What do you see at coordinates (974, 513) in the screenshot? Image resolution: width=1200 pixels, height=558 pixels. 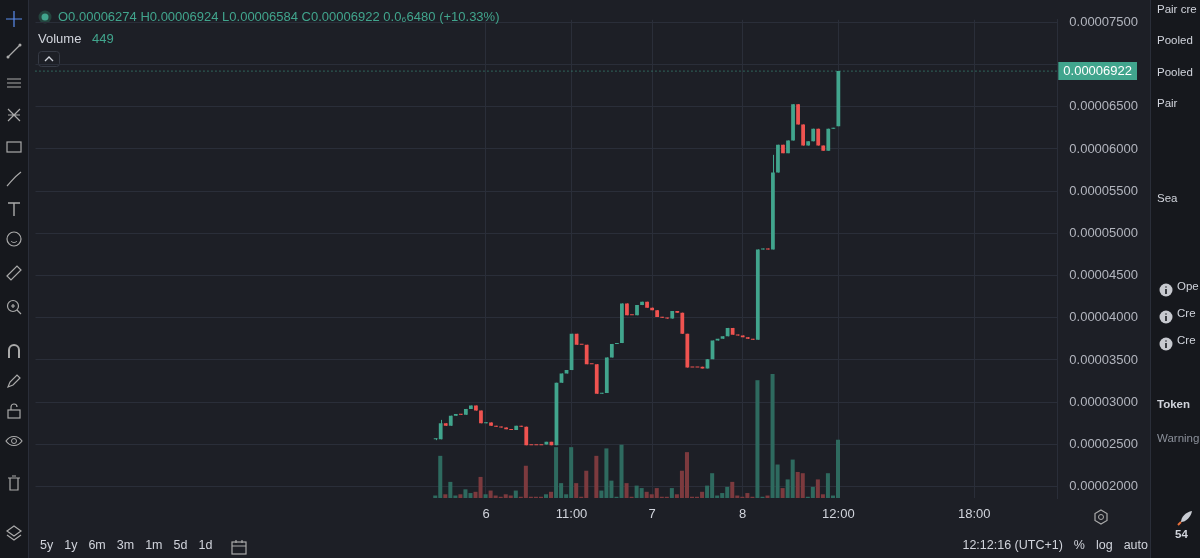 I see `x-tick-label: 18:00` at bounding box center [974, 513].